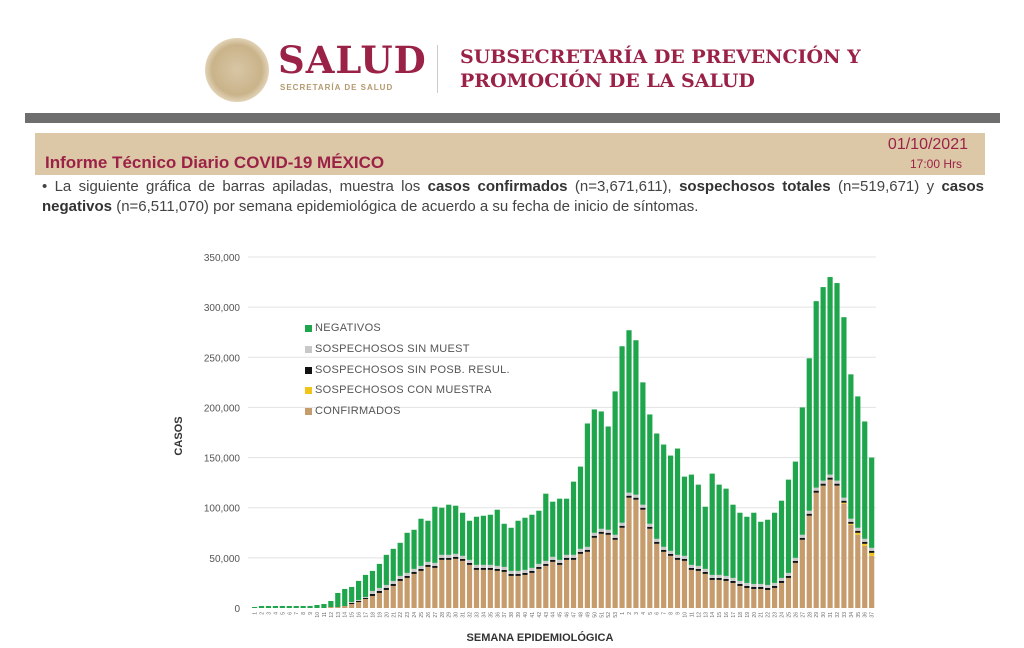 The image size is (1024, 648). Describe the element at coordinates (679, 613) in the screenshot. I see `x-tick-label: 9` at that location.